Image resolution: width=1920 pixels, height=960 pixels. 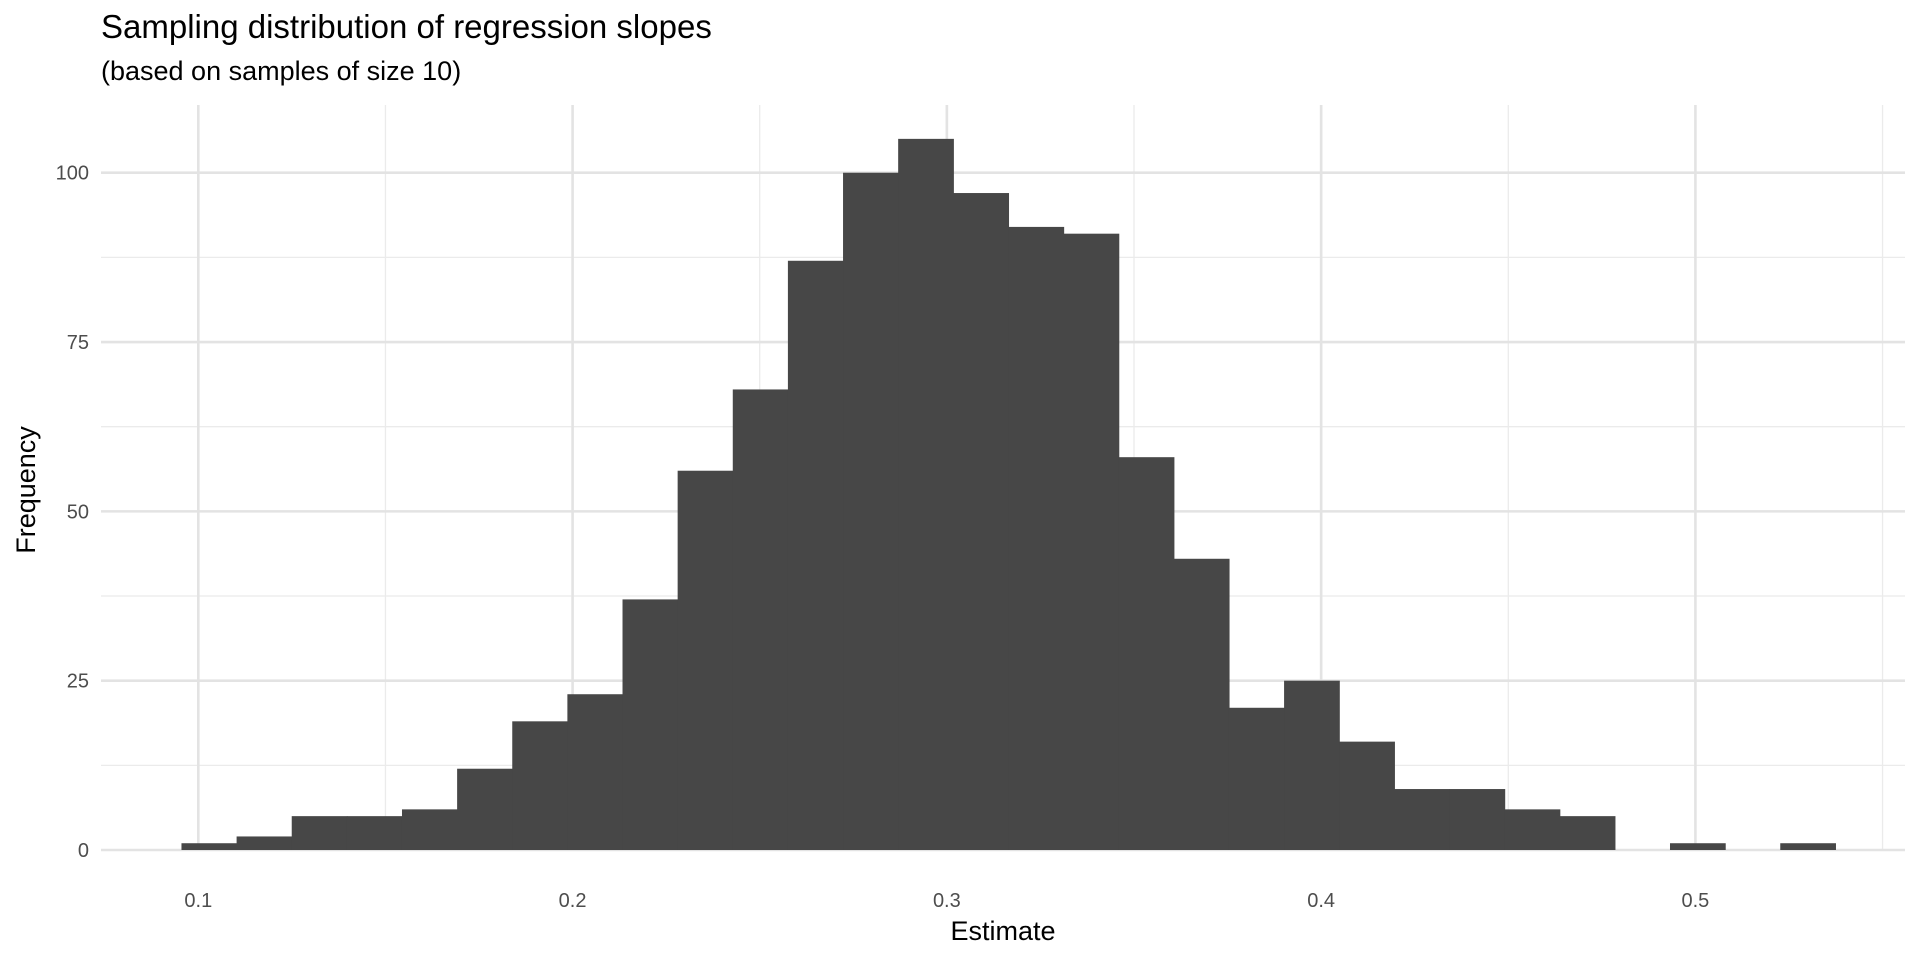 I want to click on x-tick-label: 0.2, so click(x=573, y=901).